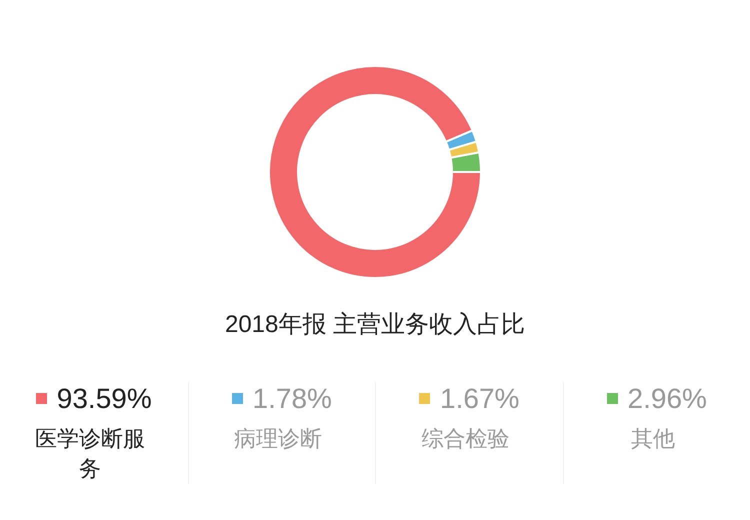  What do you see at coordinates (104, 398) in the screenshot?
I see `data-label: 93.59%` at bounding box center [104, 398].